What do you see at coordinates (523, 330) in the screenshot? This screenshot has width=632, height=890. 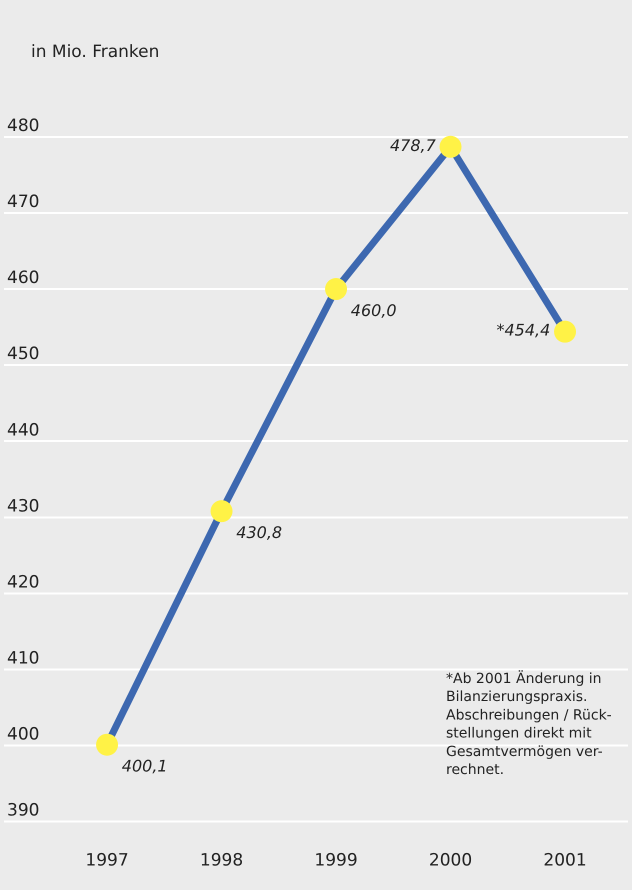 I see `data-label: *454,4` at bounding box center [523, 330].